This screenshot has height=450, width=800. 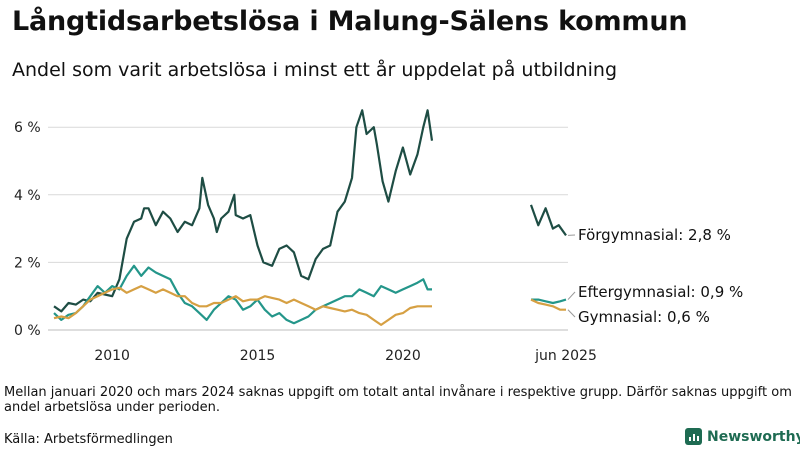 What do you see at coordinates (242, 305) in the screenshot?
I see `series-line-gymnasial` at bounding box center [242, 305].